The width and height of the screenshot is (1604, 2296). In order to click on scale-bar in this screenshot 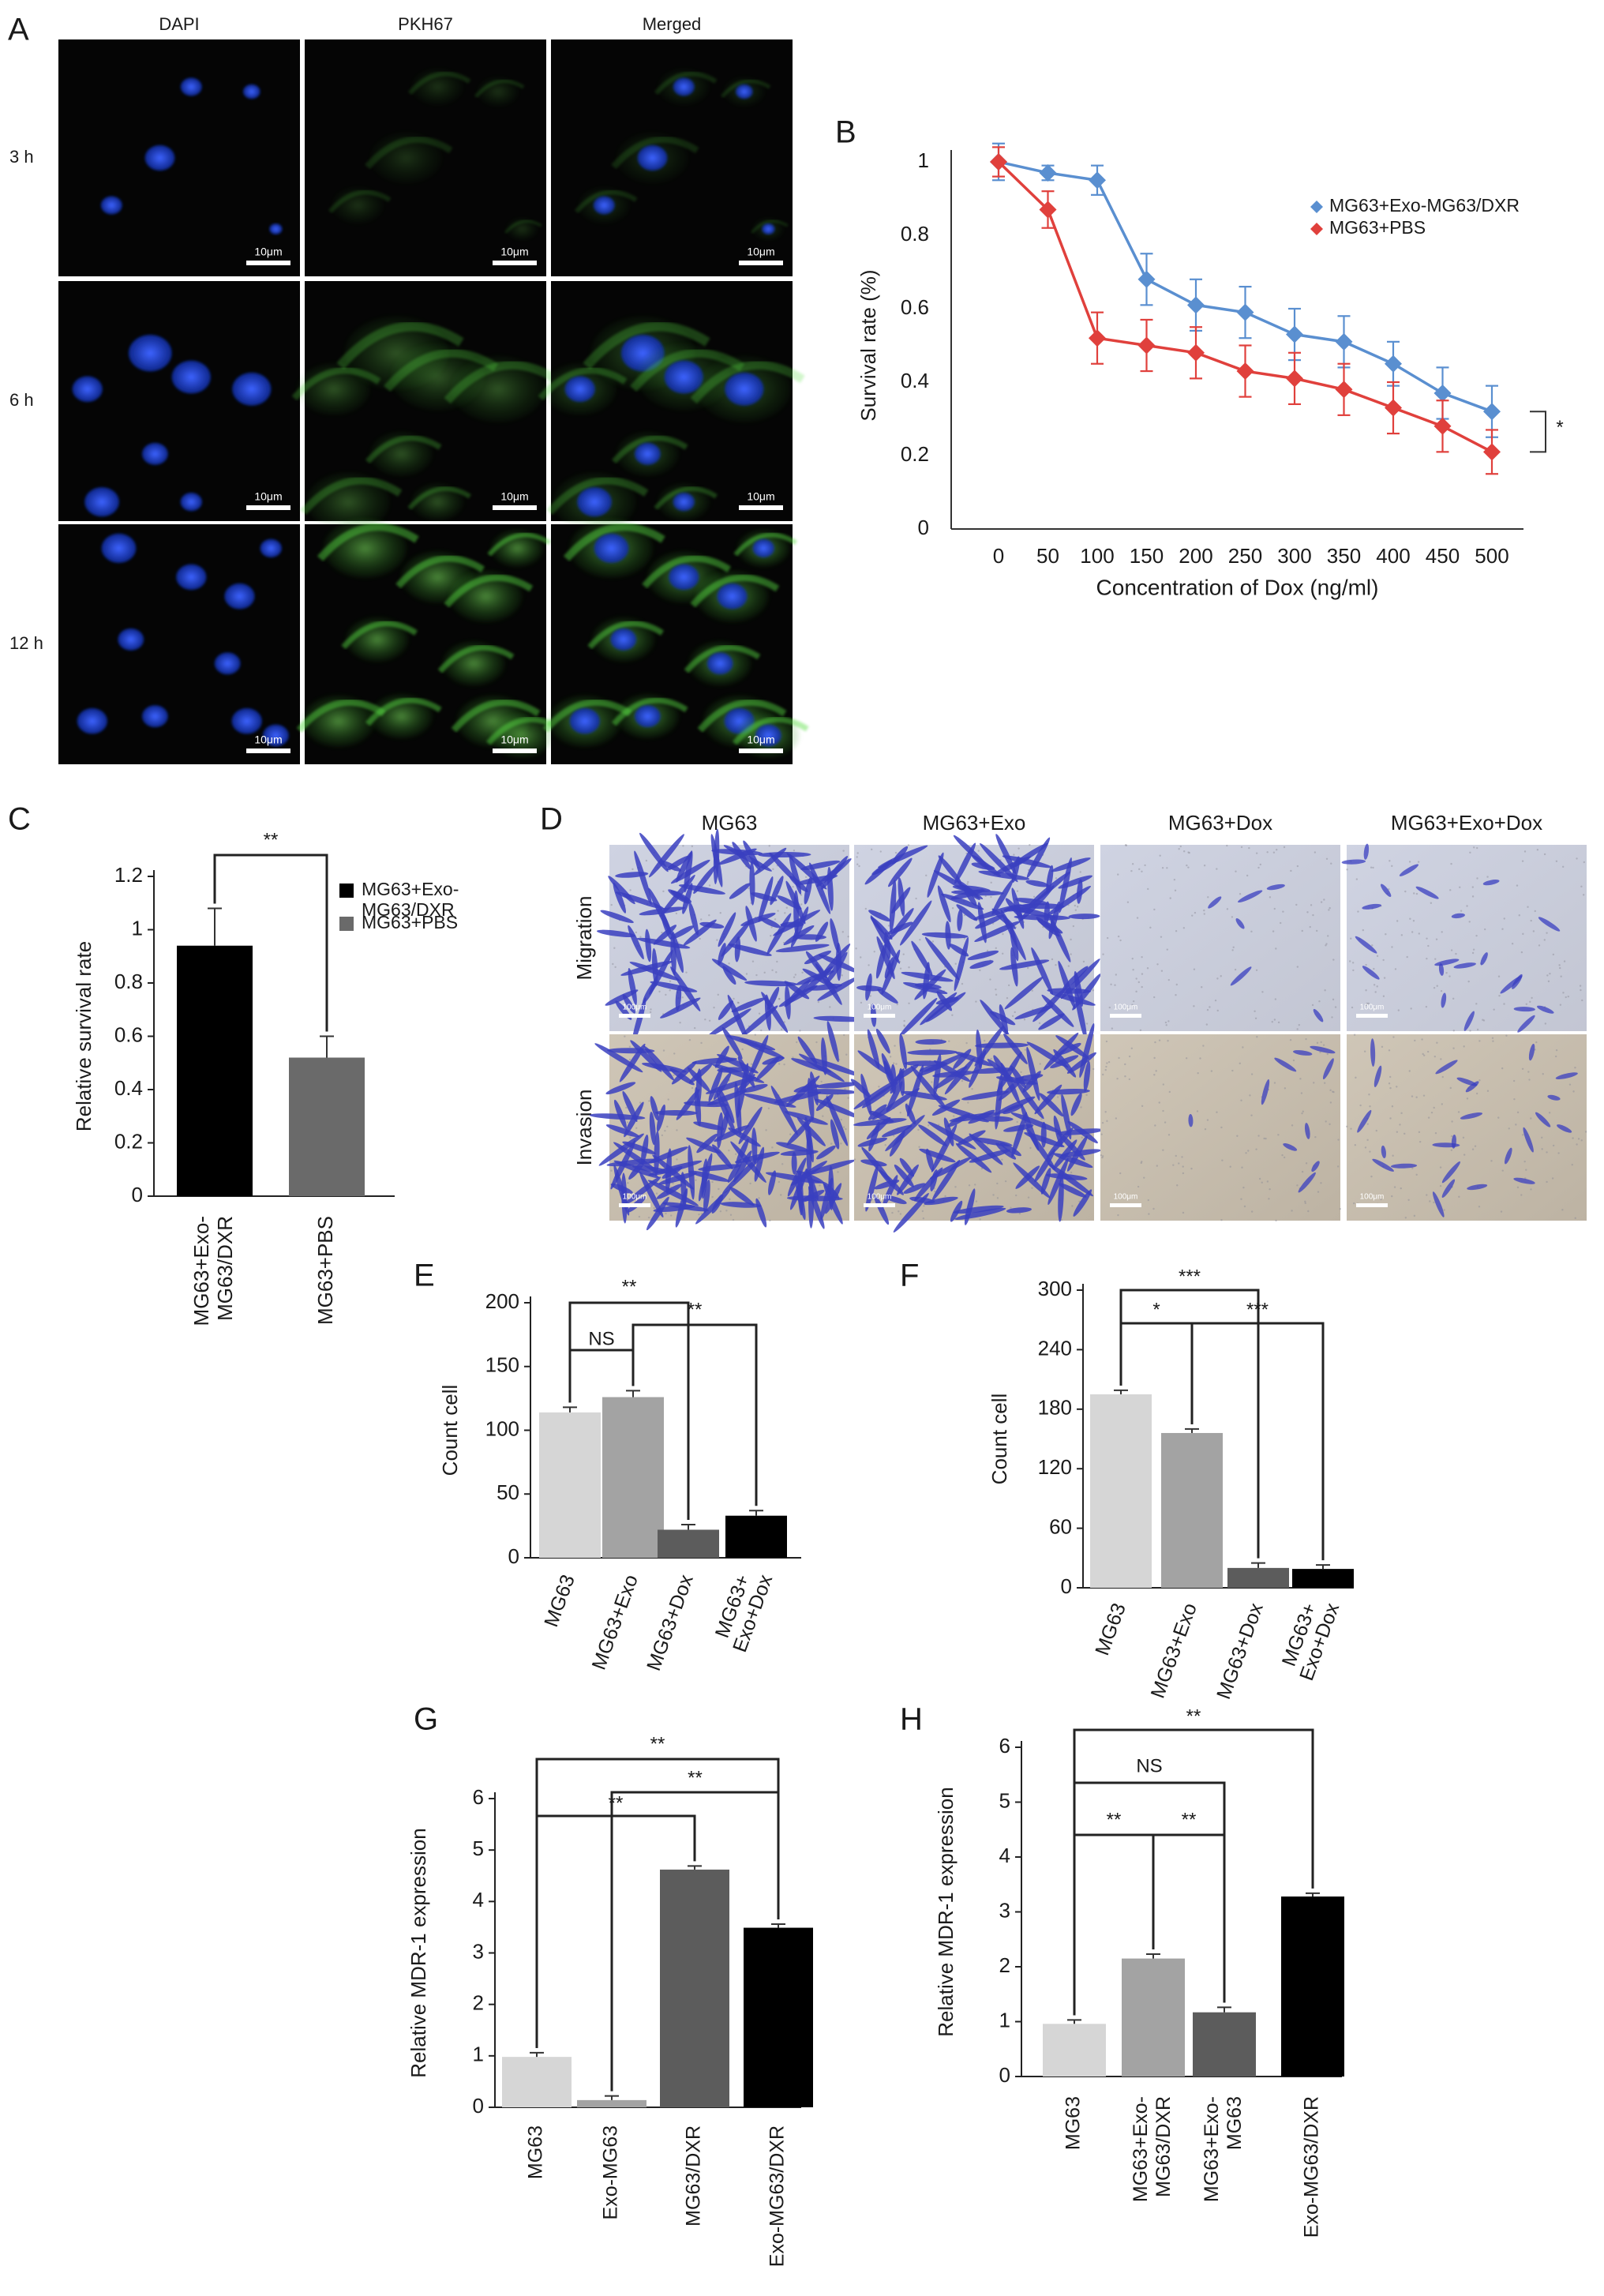, I will do `click(634, 1016)`.